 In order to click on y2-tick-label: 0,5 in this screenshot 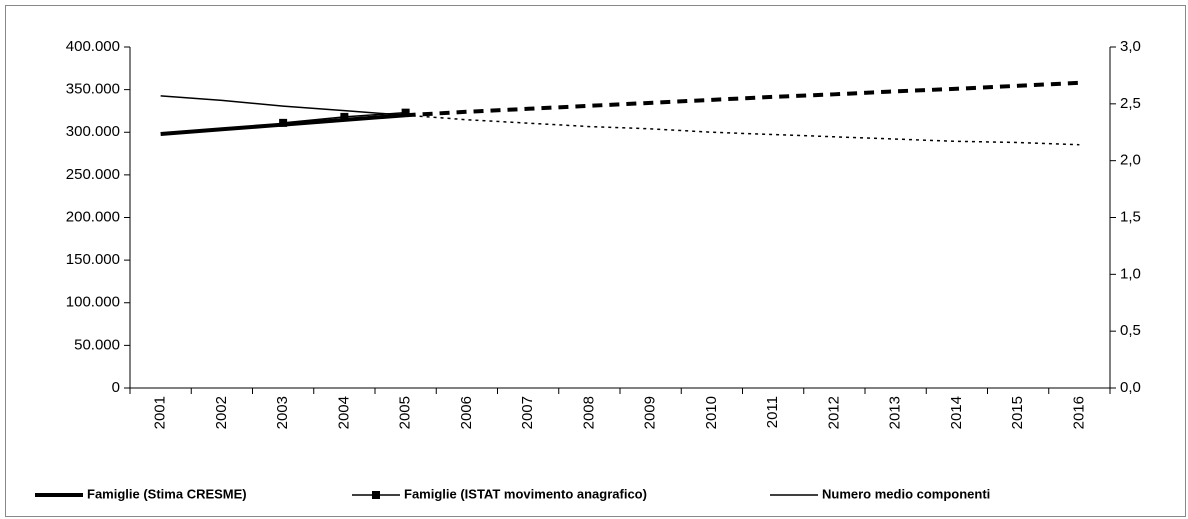, I will do `click(1130, 330)`.